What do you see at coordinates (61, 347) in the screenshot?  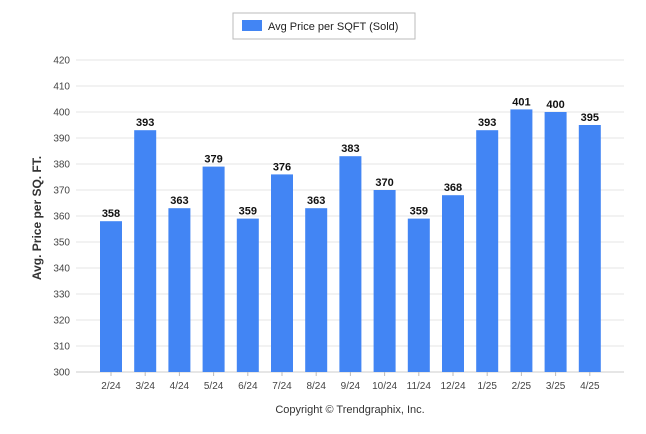 I see `y-tick-label: 310` at bounding box center [61, 347].